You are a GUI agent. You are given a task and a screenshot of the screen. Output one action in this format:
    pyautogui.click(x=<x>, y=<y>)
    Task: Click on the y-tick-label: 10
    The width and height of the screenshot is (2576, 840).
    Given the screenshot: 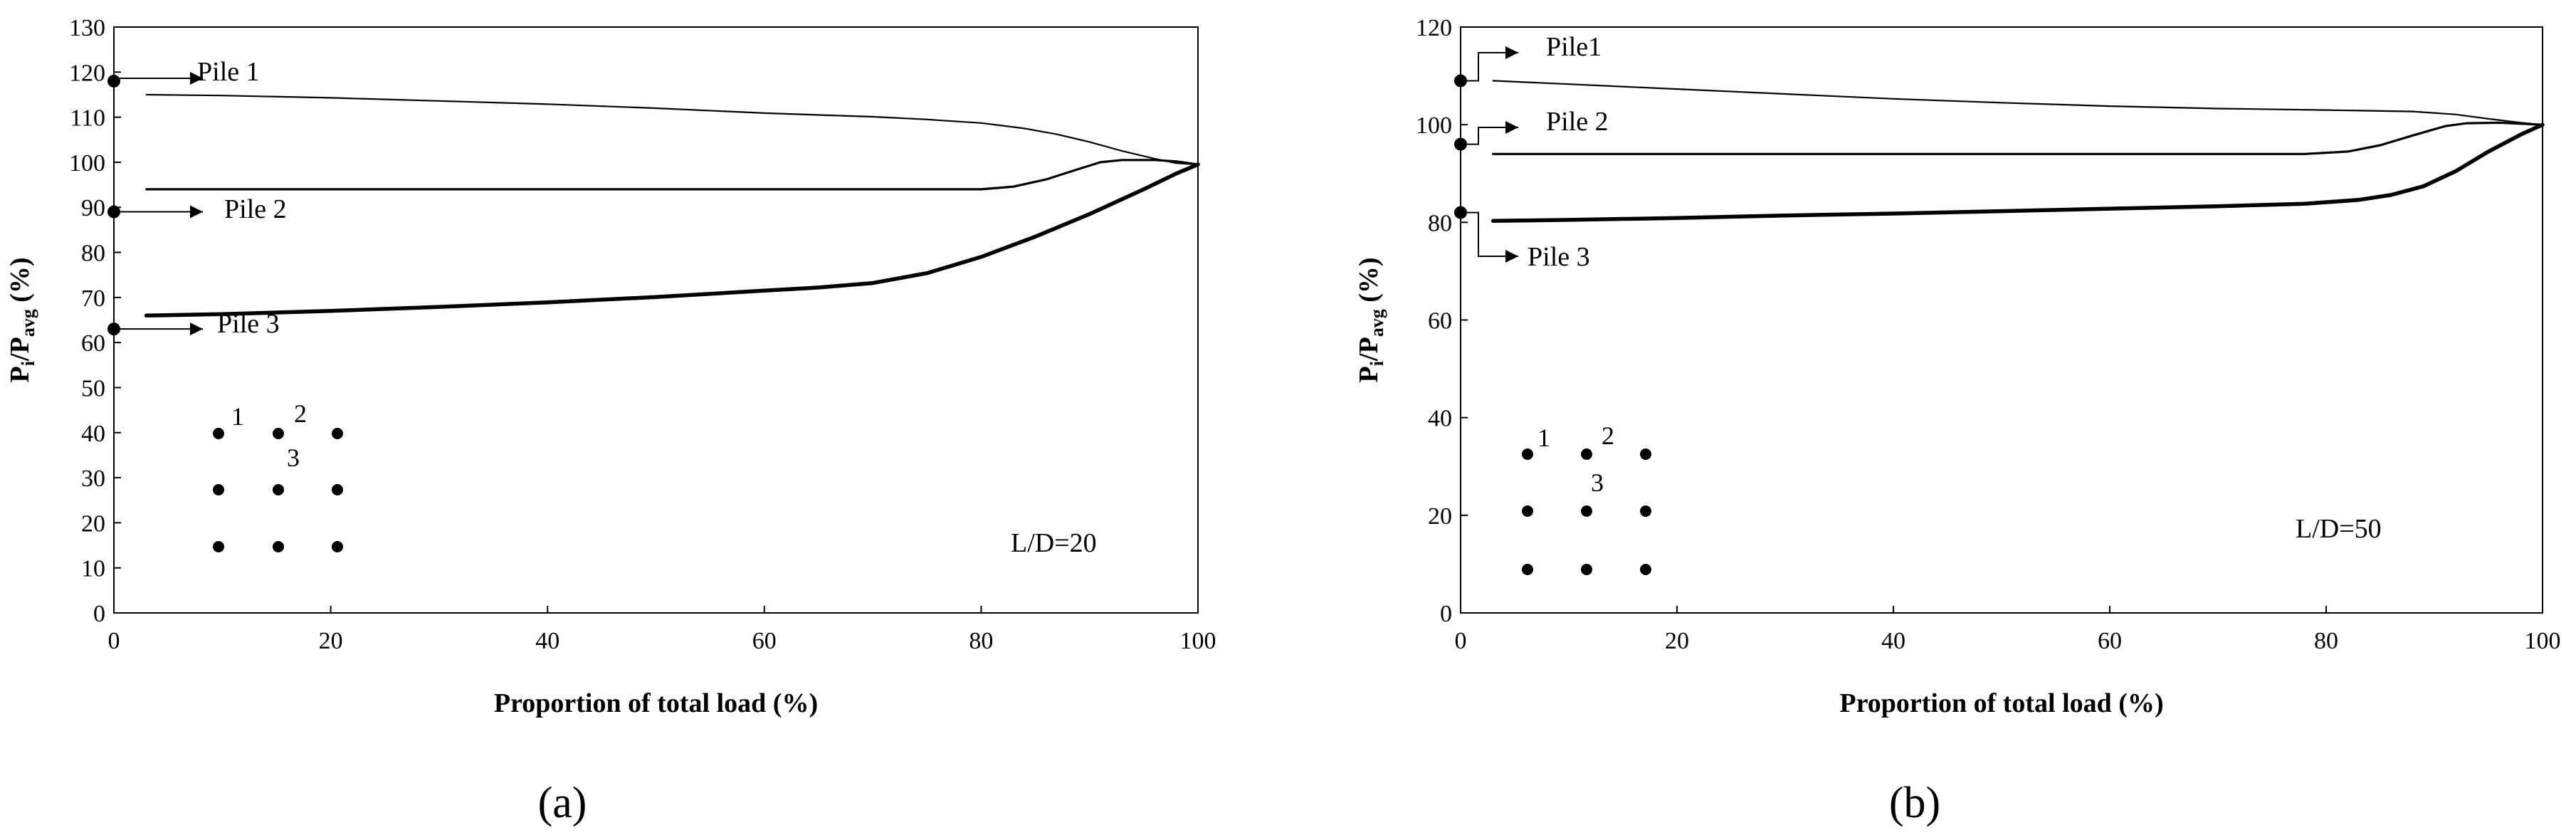 What is the action you would take?
    pyautogui.click(x=93, y=569)
    